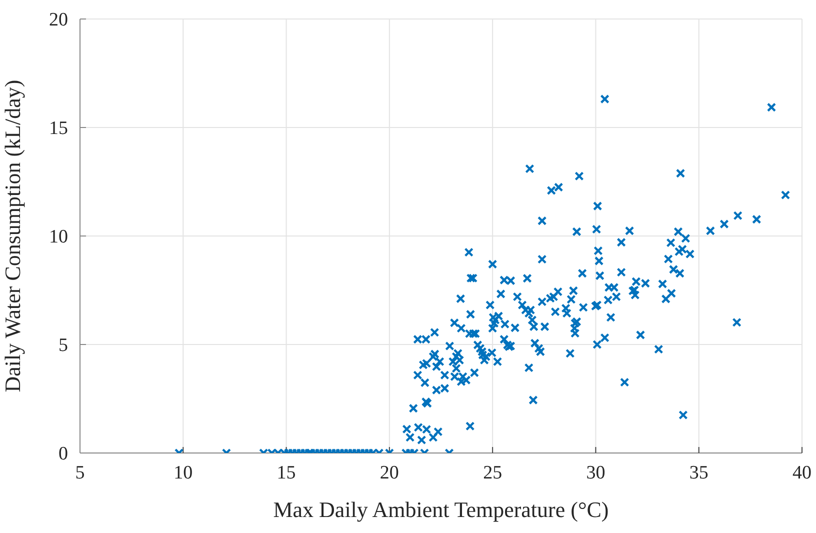  I want to click on y-tick-label: 20, so click(58, 20).